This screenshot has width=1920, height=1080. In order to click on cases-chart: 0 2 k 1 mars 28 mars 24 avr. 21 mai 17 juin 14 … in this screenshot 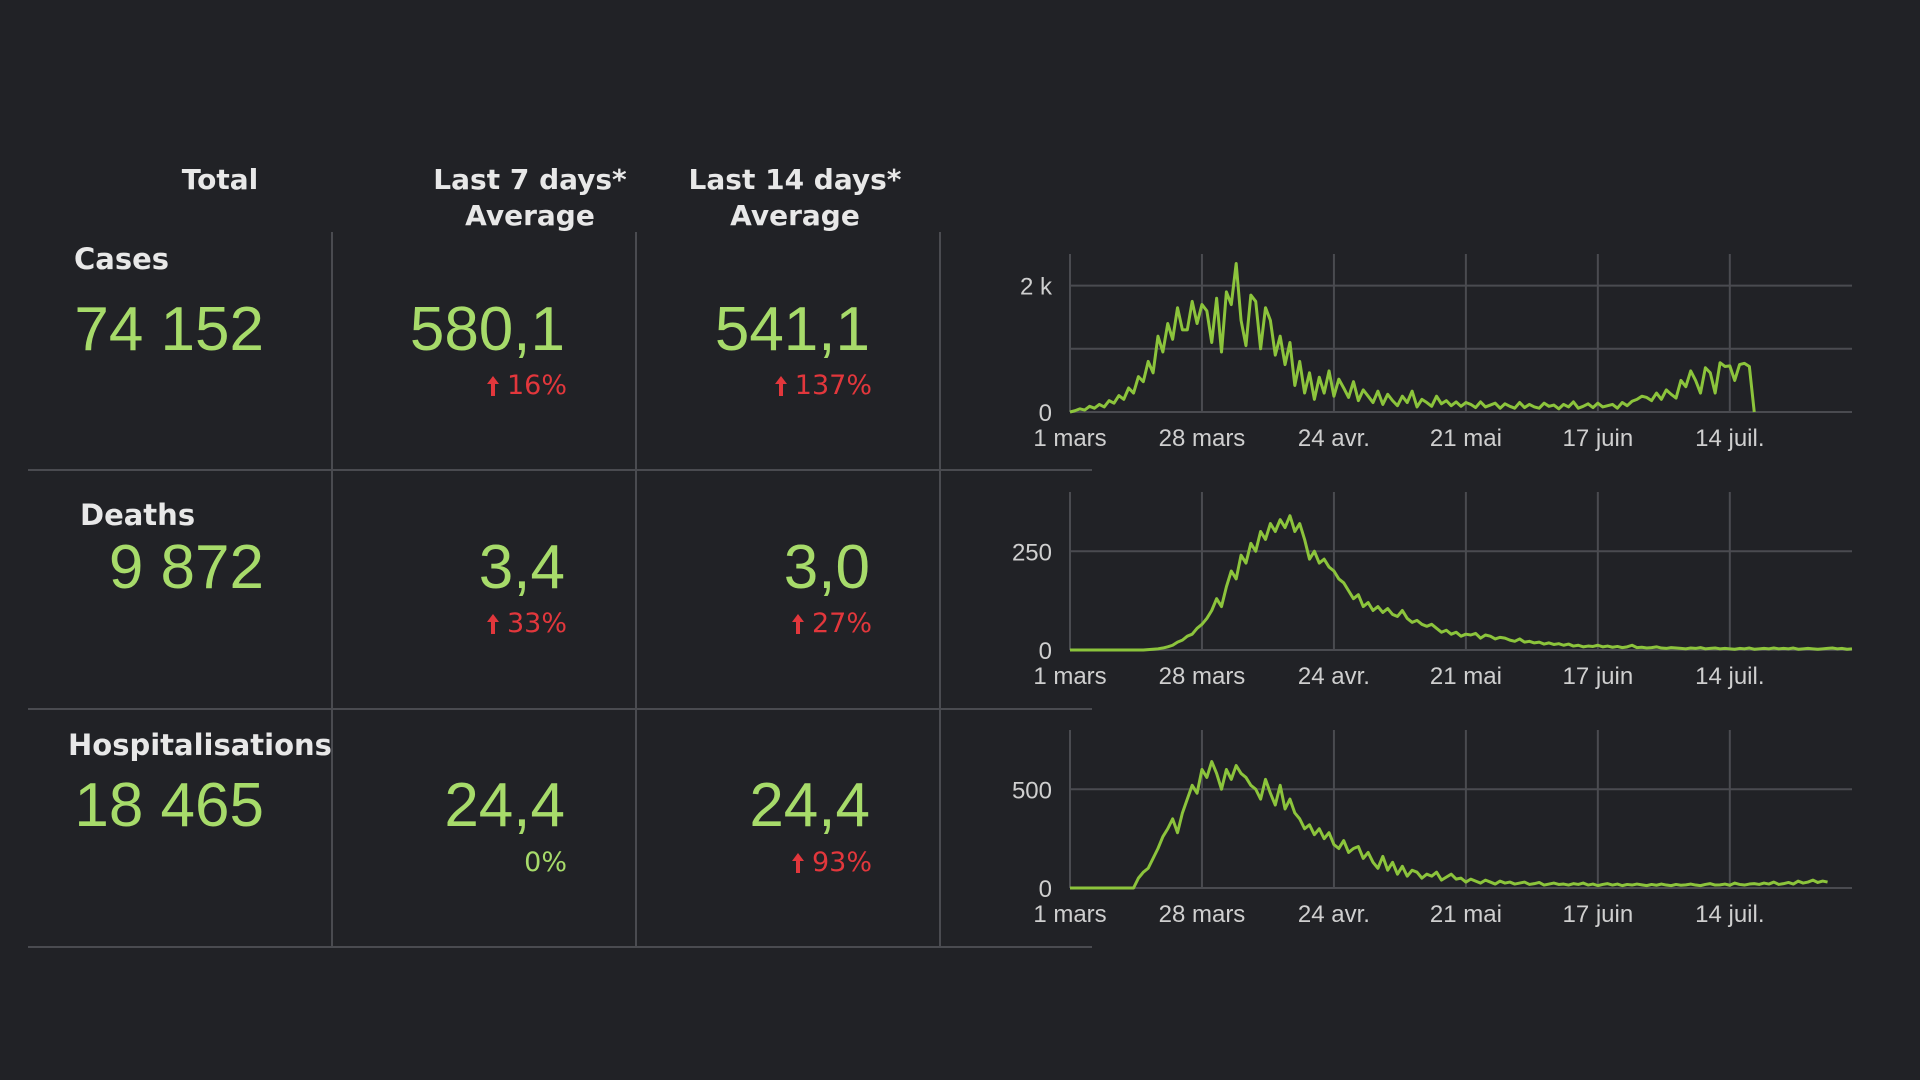, I will do `click(1430, 350)`.